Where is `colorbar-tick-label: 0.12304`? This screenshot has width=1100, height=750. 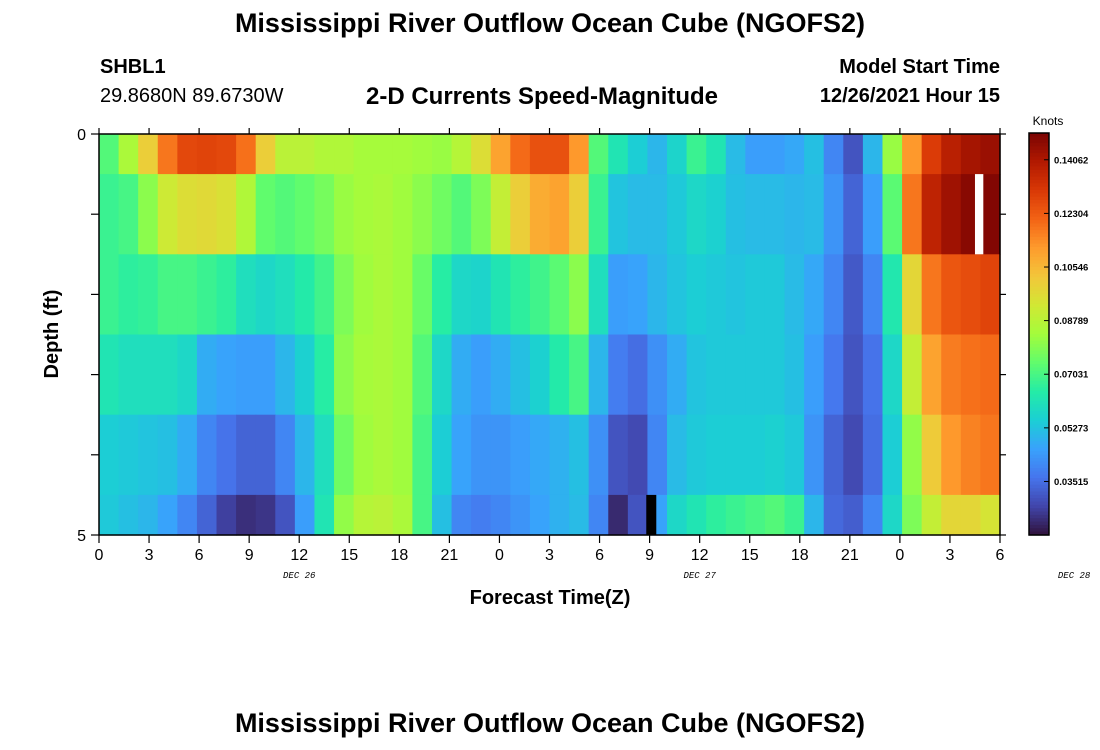
colorbar-tick-label: 0.12304 is located at coordinates (1071, 214).